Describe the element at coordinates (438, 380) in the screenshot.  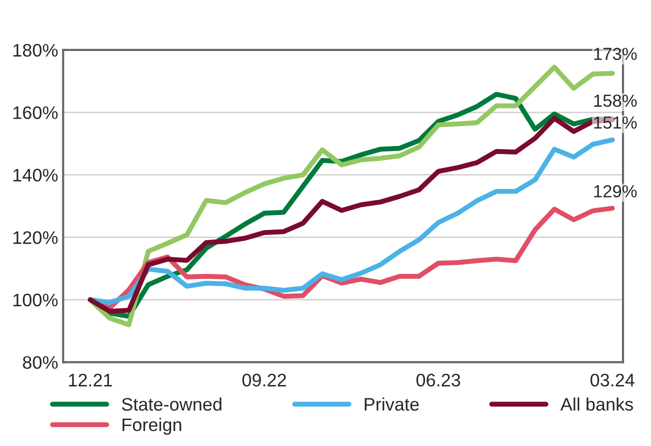
I see `x-tick-label: 06.23` at that location.